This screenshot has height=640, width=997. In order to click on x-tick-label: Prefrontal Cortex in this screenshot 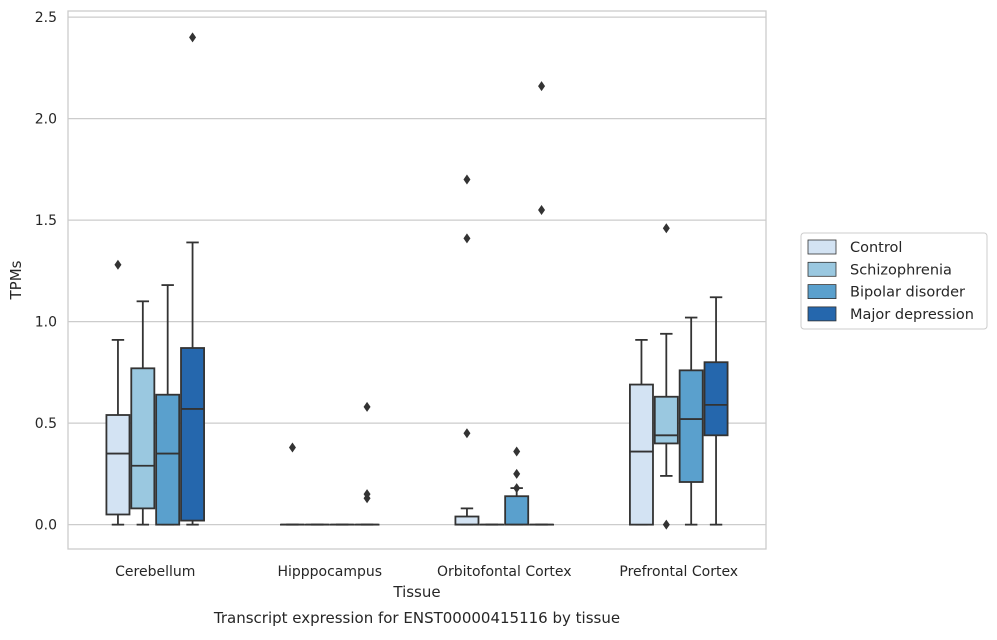, I will do `click(678, 572)`.